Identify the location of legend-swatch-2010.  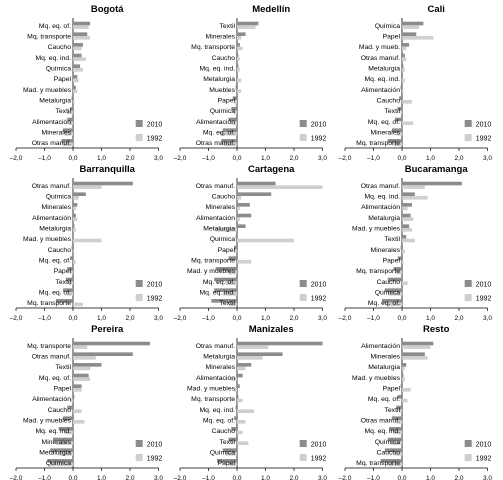
(303, 123).